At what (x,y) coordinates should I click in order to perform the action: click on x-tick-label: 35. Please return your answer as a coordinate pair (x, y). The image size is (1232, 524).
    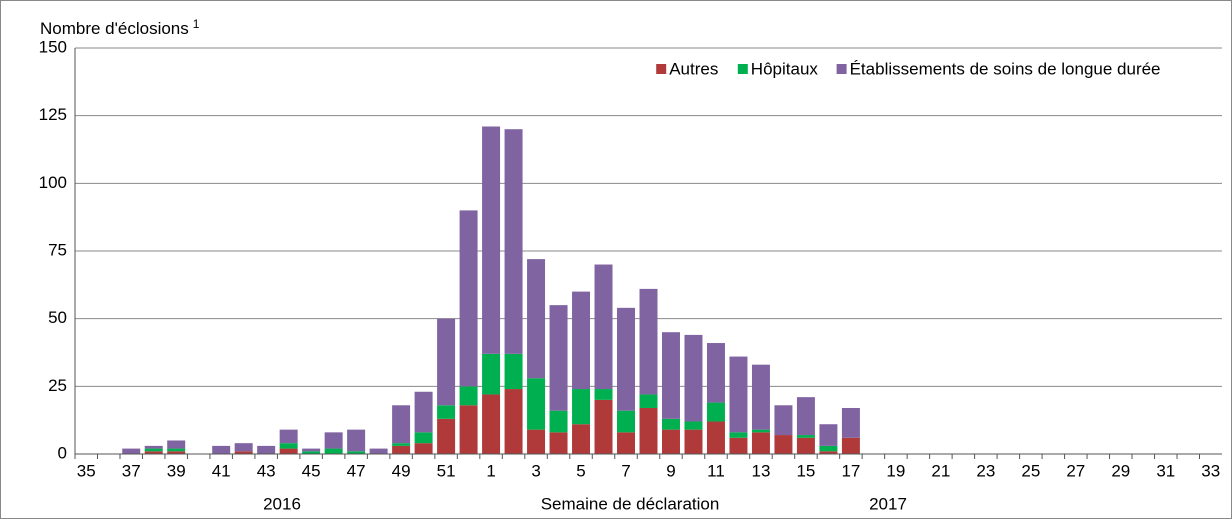
    Looking at the image, I should click on (86, 470).